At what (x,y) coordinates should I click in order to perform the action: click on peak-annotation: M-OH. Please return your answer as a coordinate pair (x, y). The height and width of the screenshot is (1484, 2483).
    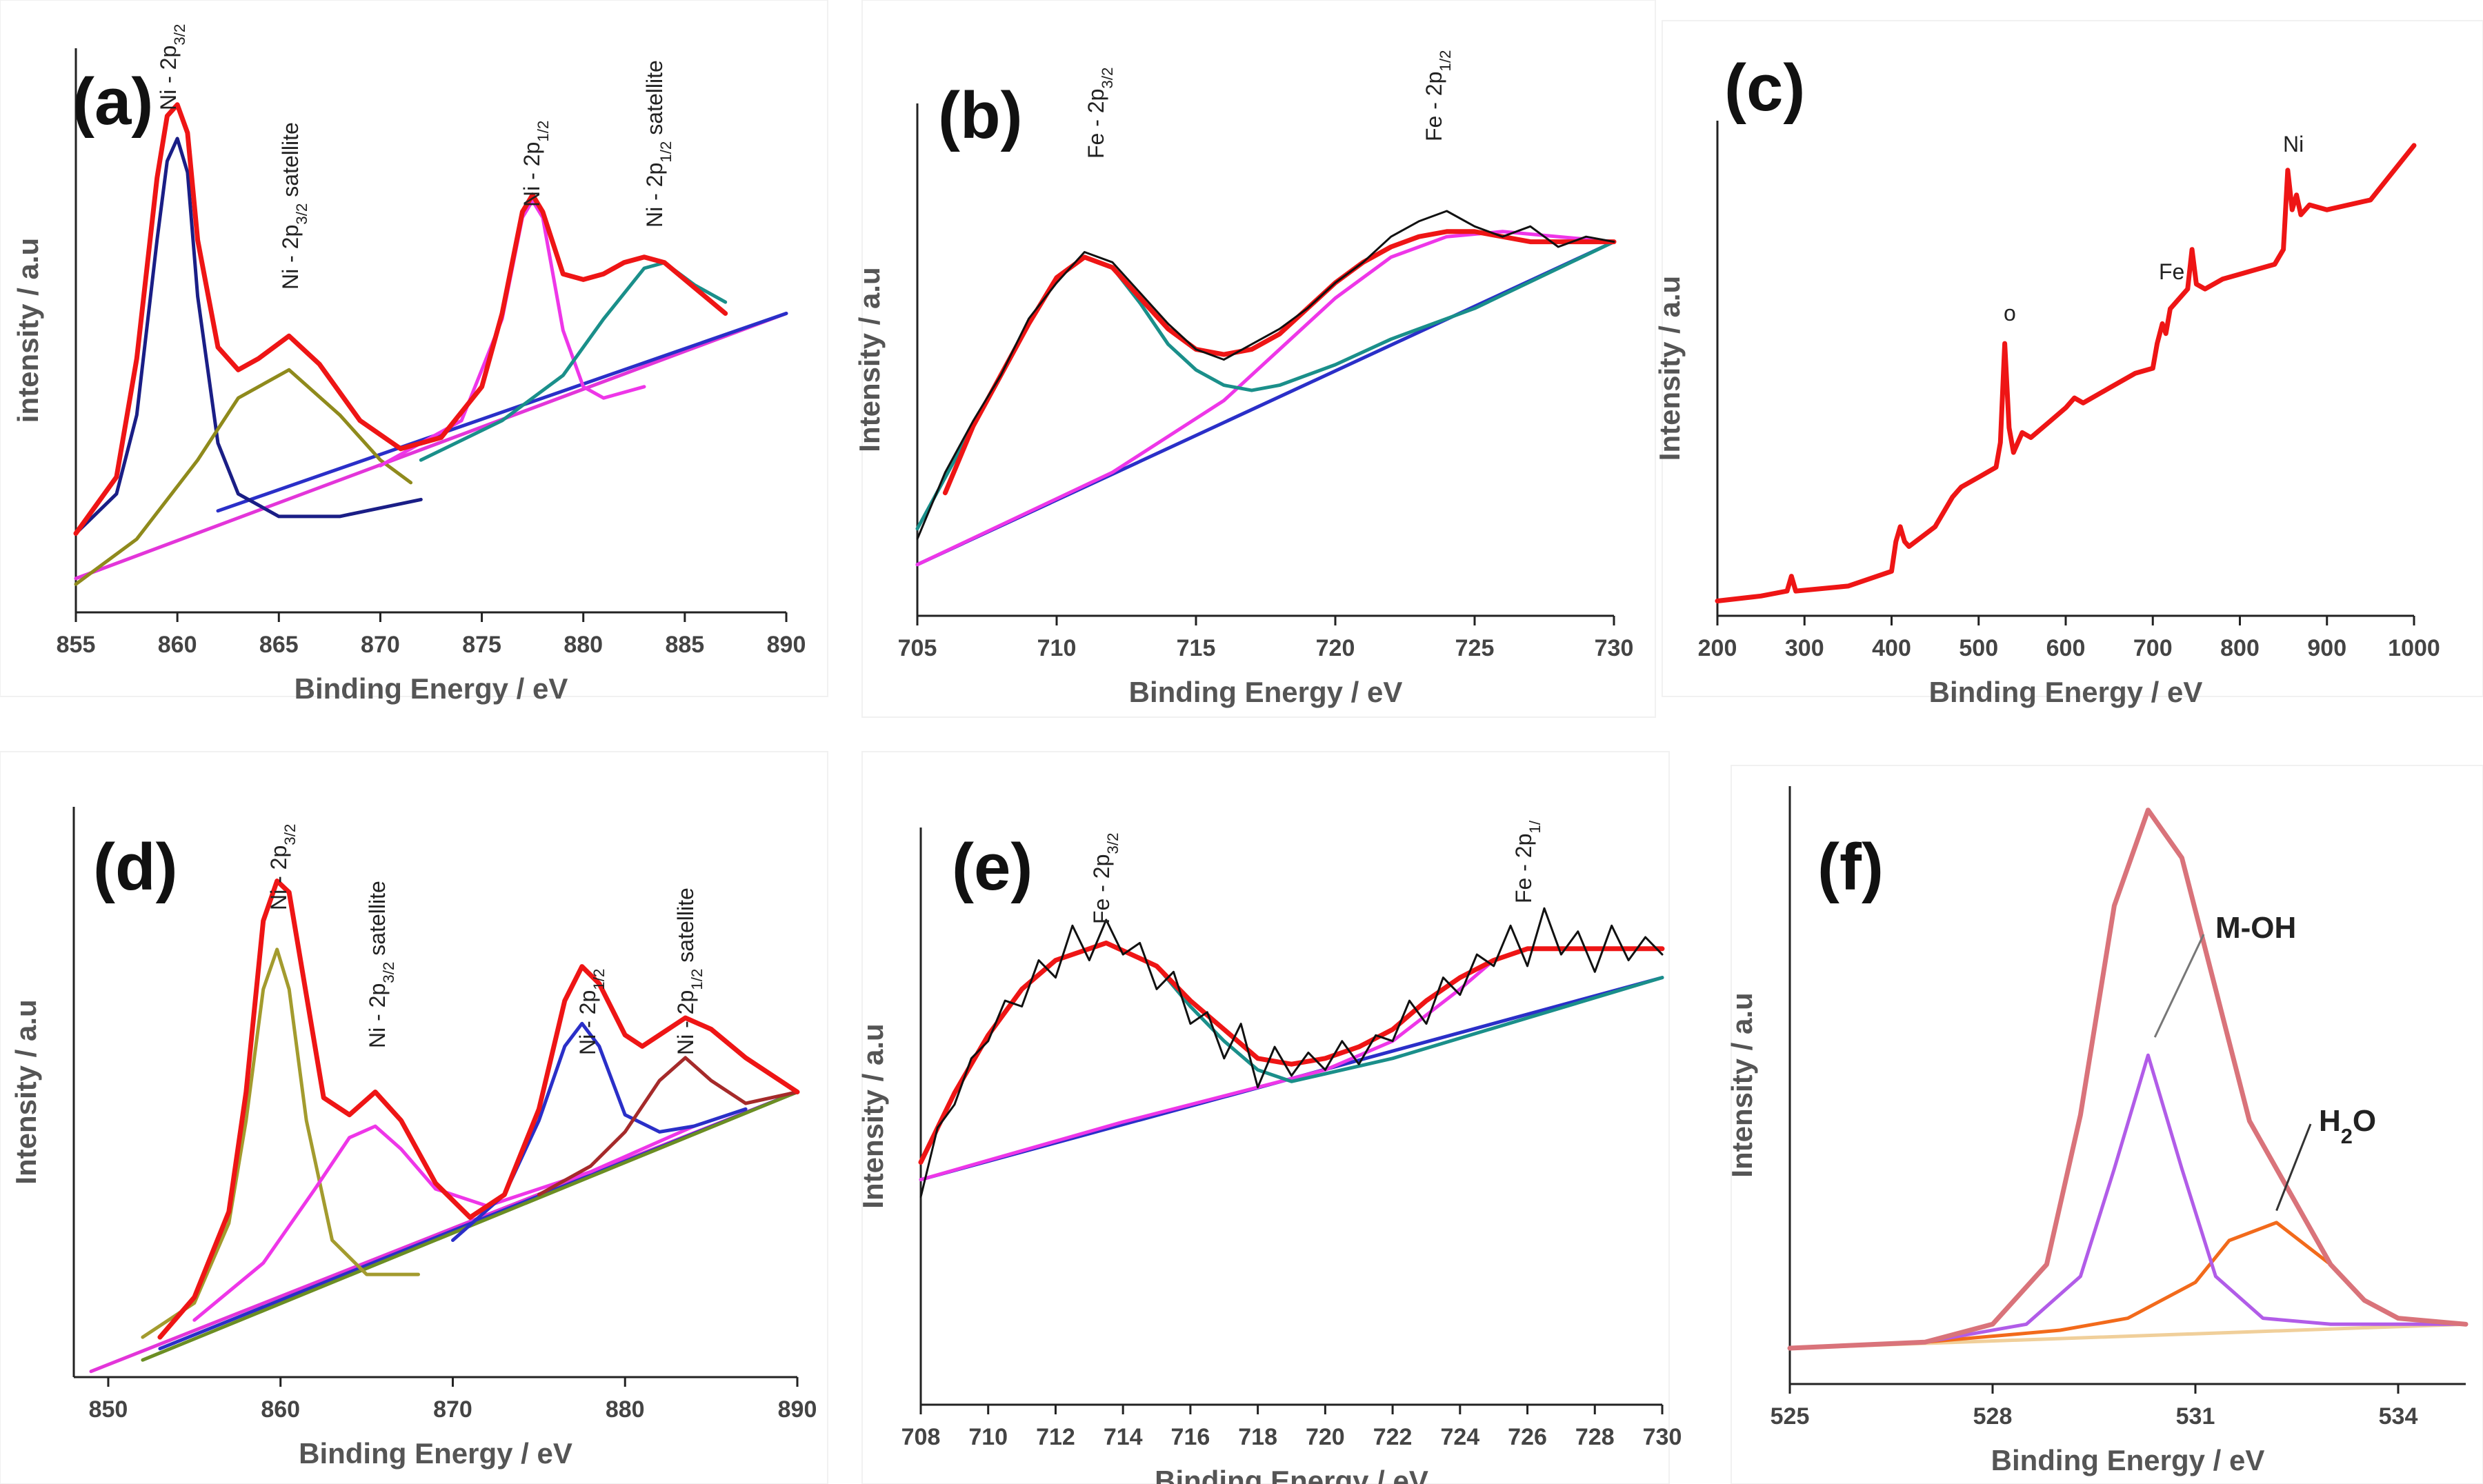
    Looking at the image, I should click on (2255, 928).